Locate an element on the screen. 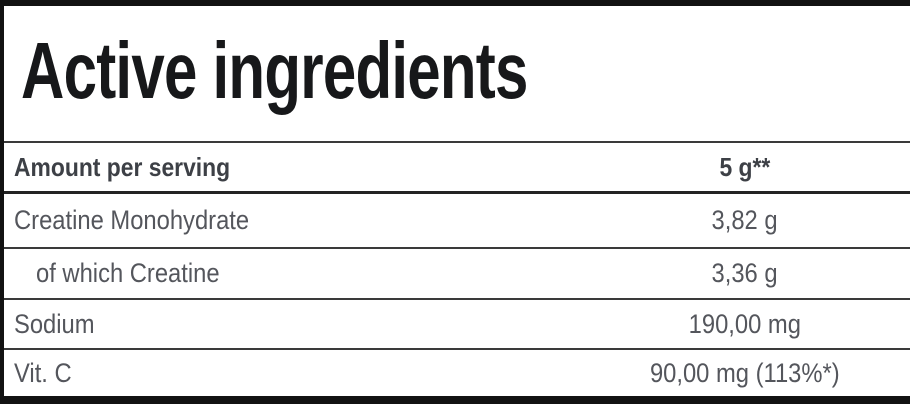 Image resolution: width=910 pixels, height=418 pixels. header-value: 5 g** is located at coordinates (745, 166).